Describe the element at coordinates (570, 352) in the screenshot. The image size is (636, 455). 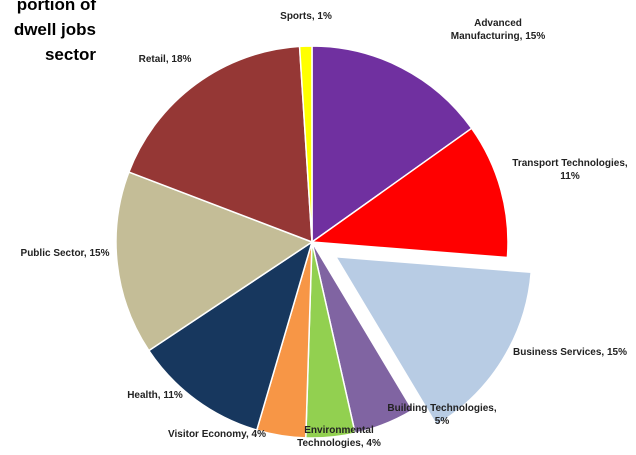
I see `data-label: Business Services, 15%` at that location.